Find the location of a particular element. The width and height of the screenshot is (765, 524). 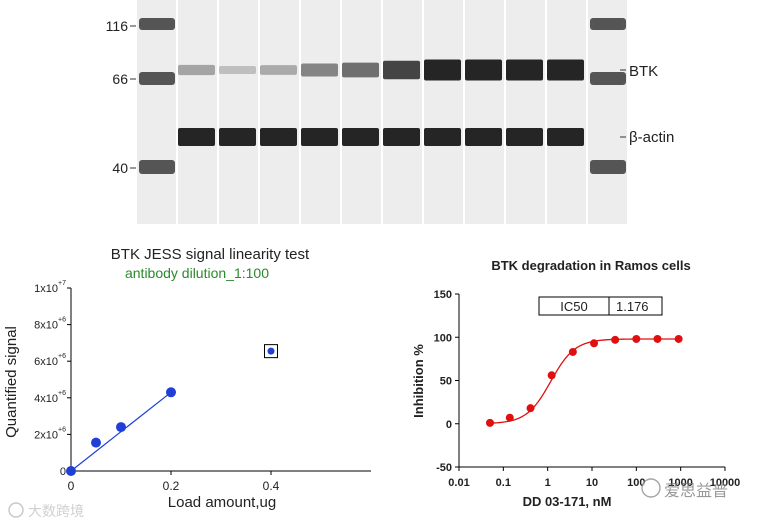

mw-marker-40: 40 is located at coordinates (120, 168).